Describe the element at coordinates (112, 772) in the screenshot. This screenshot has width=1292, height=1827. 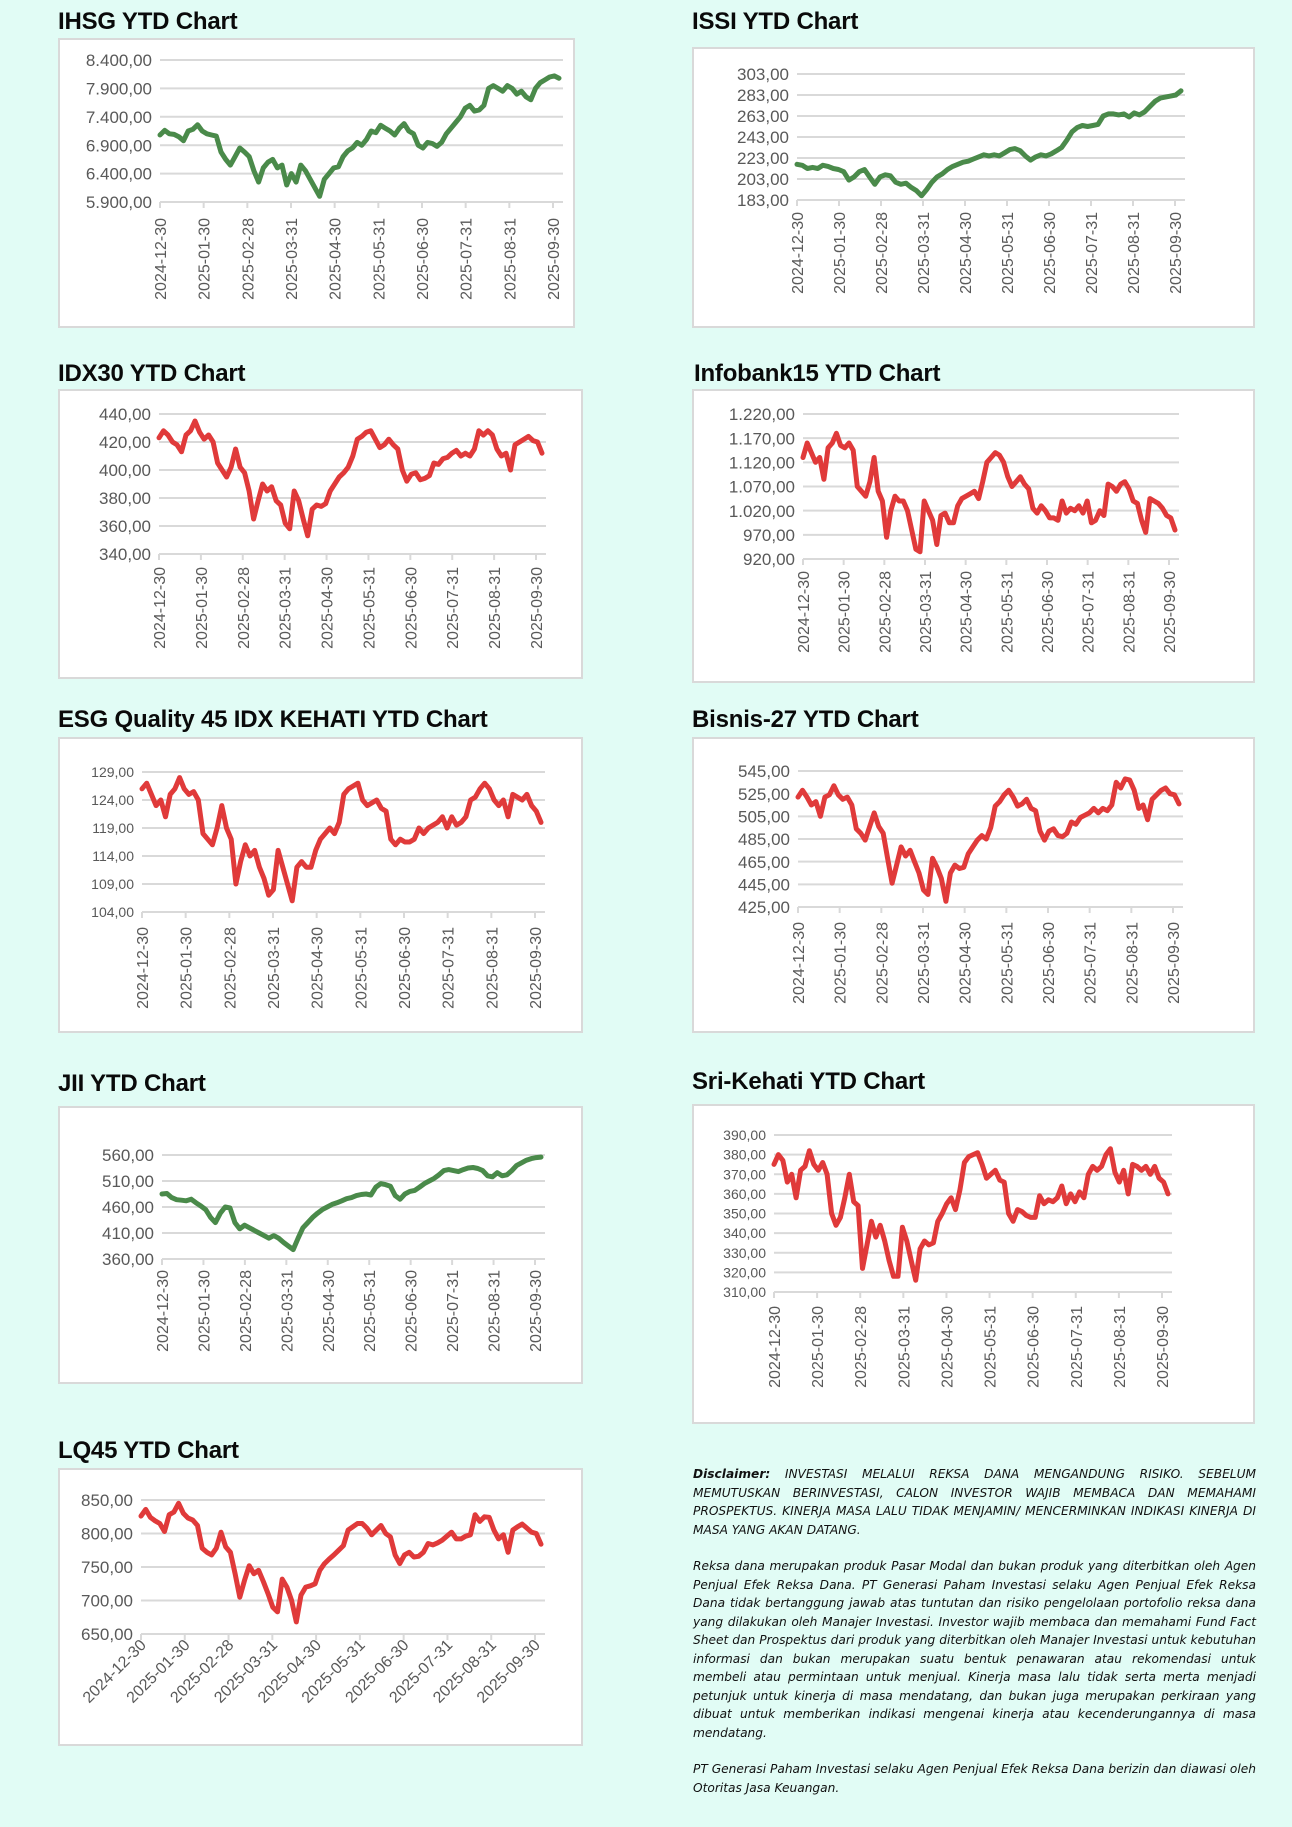
I see `y-tick-label: 129,00` at that location.